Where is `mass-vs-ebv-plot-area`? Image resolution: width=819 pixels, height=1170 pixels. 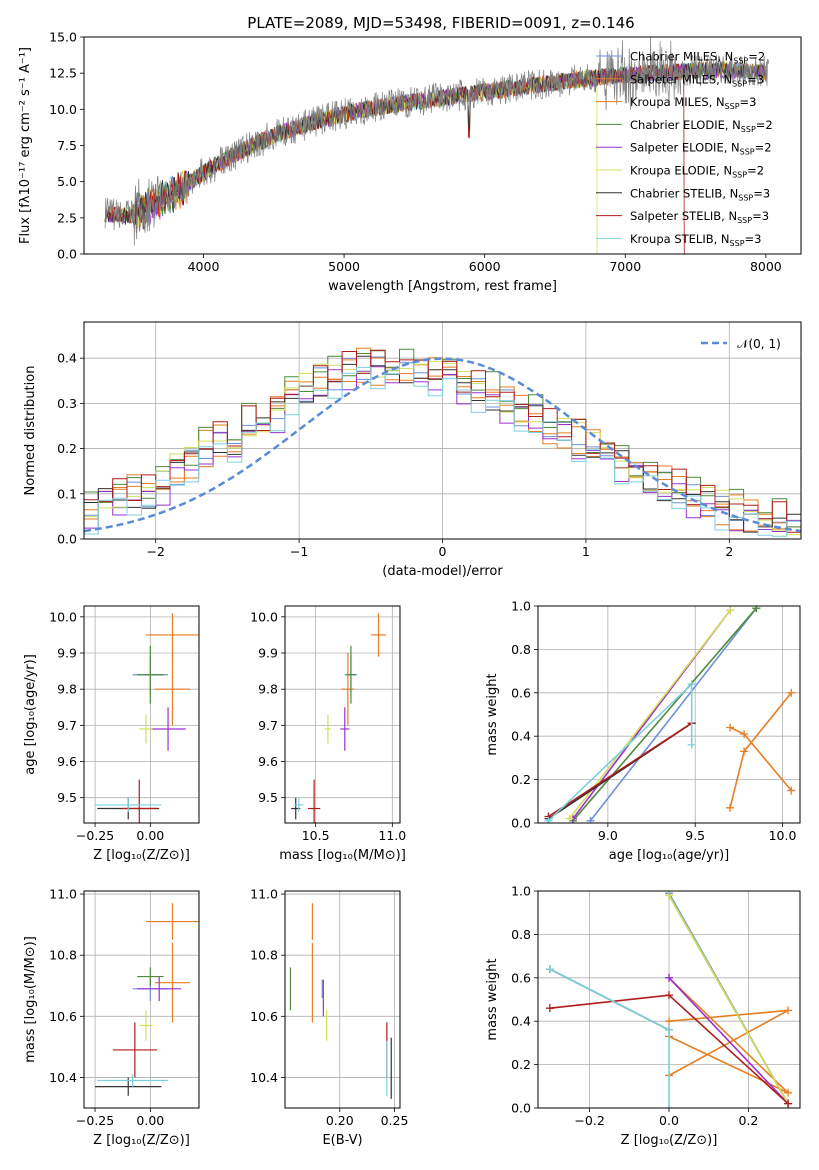 mass-vs-ebv-plot-area is located at coordinates (342, 999).